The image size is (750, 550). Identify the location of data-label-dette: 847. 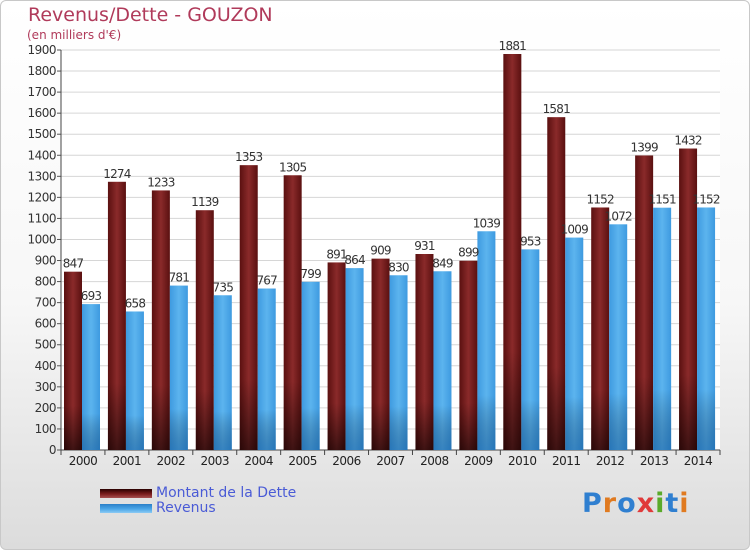
(73, 264).